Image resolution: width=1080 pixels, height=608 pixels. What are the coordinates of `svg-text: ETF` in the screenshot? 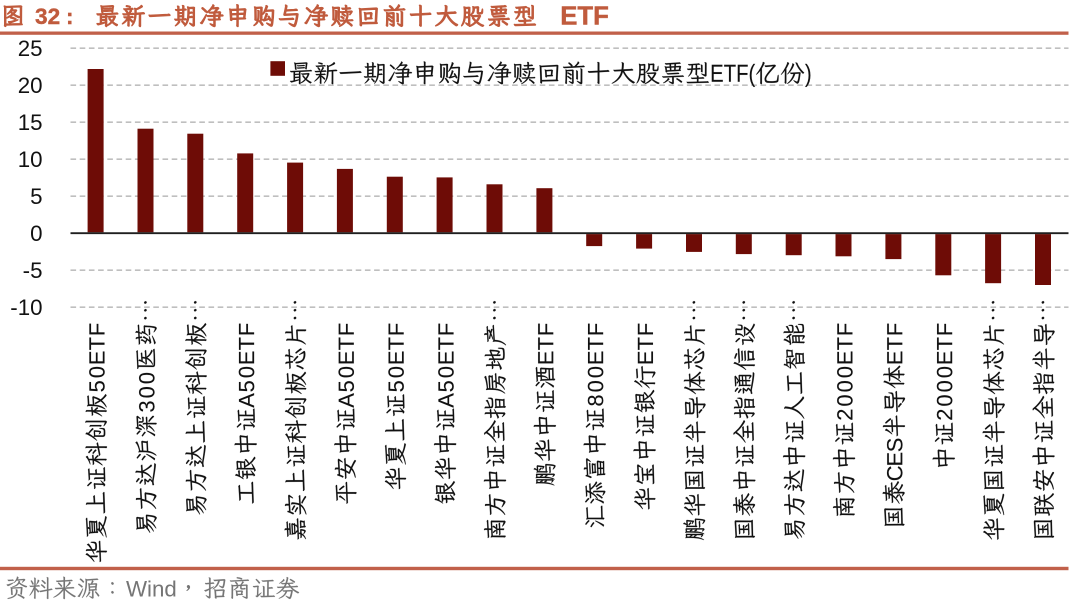 It's located at (584, 16).